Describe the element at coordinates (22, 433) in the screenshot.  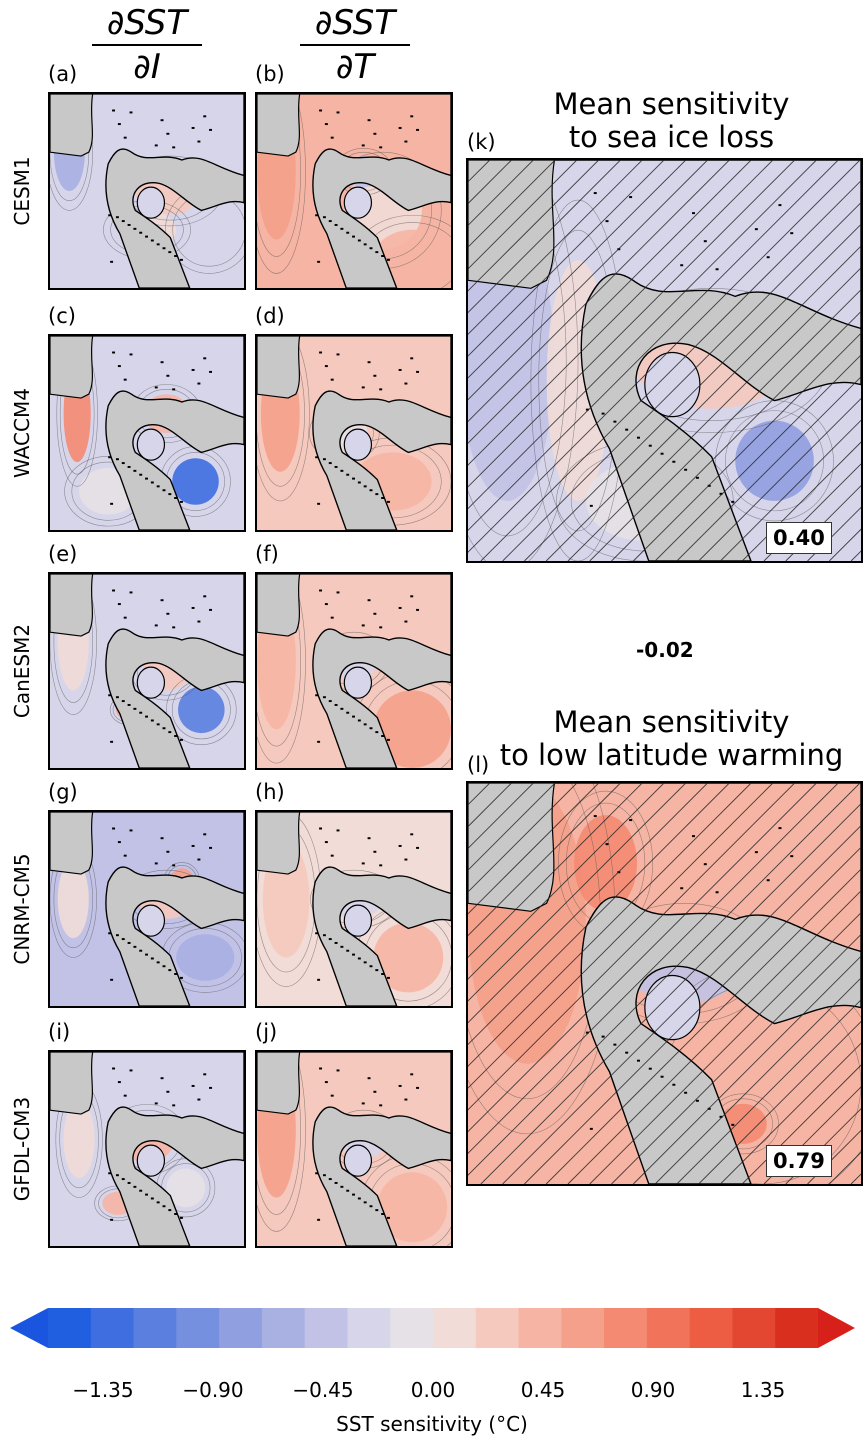
I see `model-label: WACCM4` at that location.